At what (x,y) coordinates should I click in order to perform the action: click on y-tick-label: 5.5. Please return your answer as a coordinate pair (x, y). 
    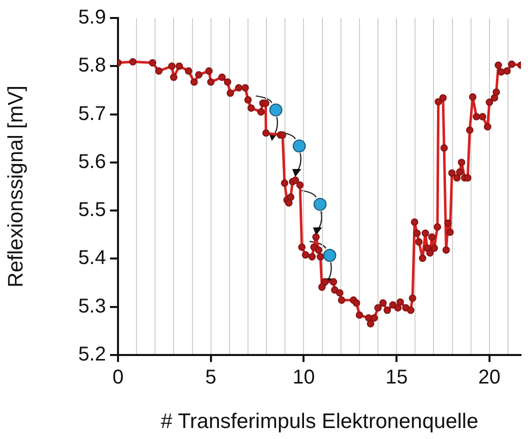
    Looking at the image, I should click on (92, 210).